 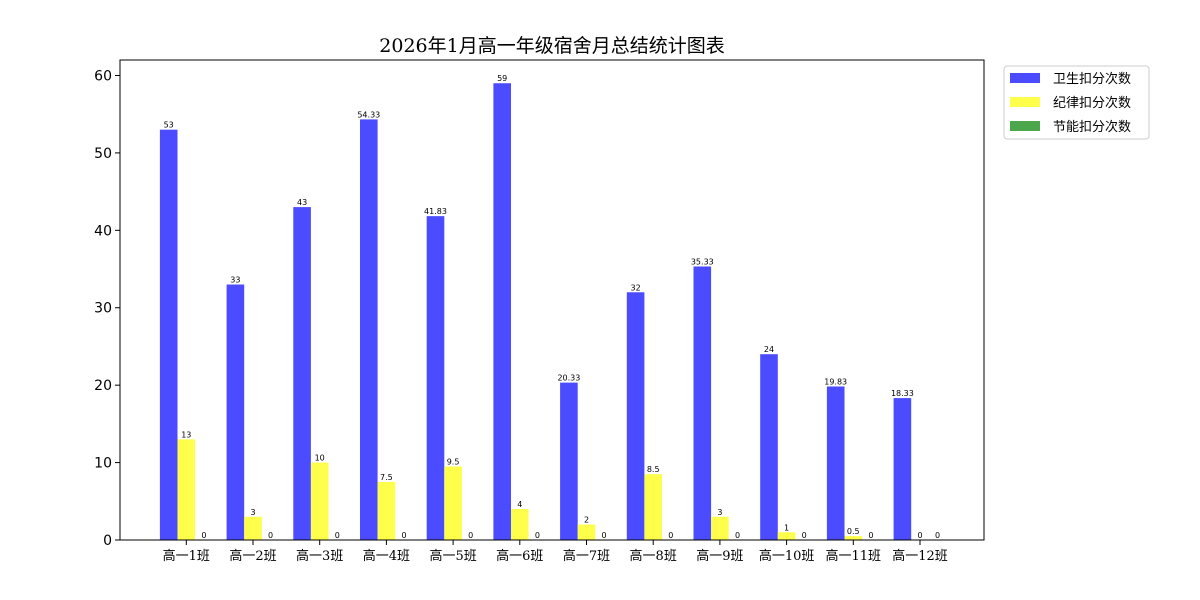 I want to click on data-label-3-7: 0, so click(x=604, y=535).